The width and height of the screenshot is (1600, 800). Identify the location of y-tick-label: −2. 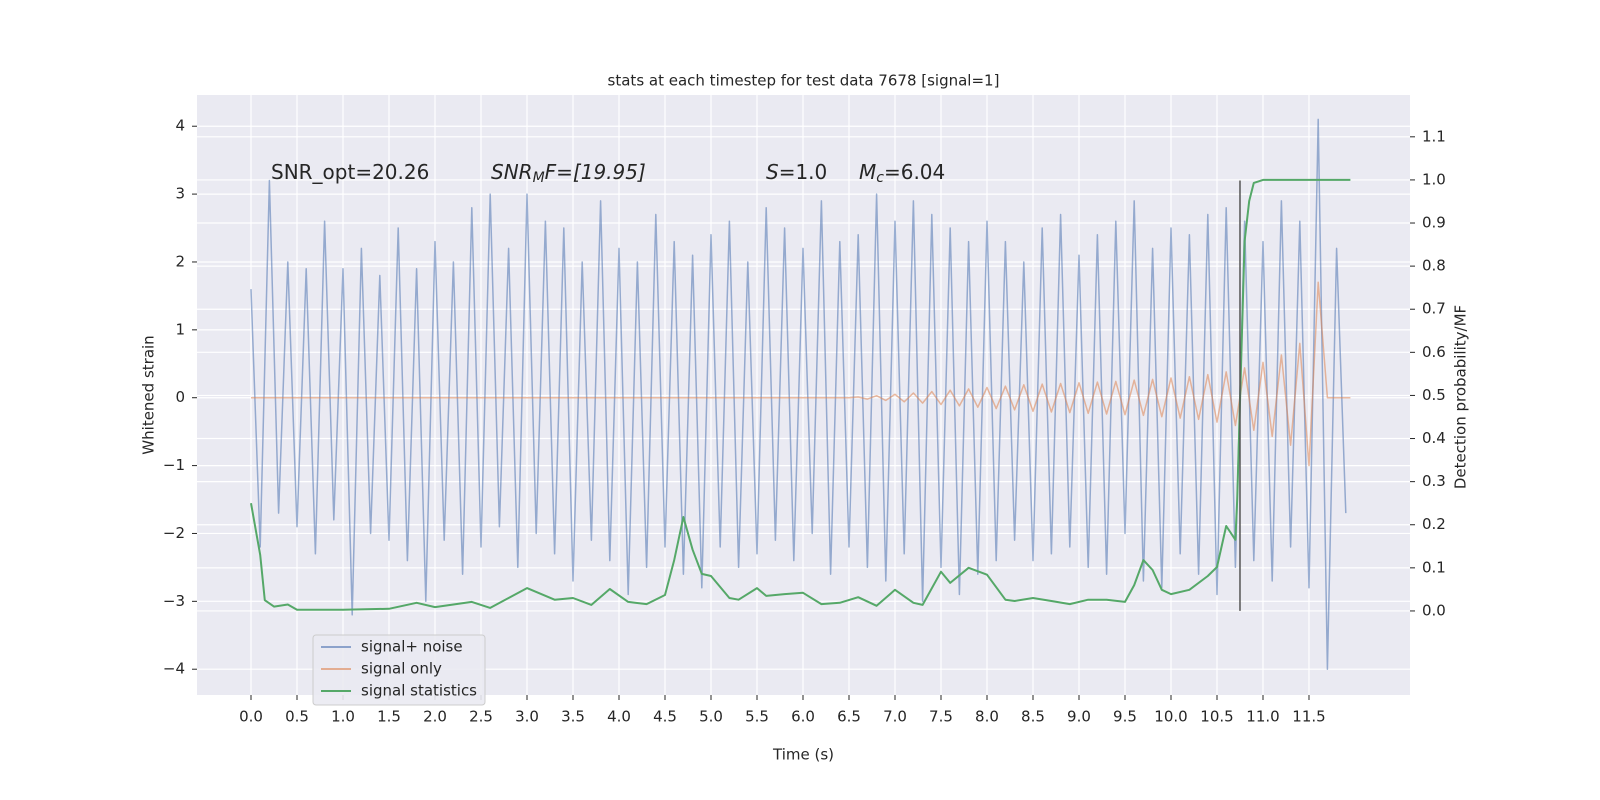
(174, 533).